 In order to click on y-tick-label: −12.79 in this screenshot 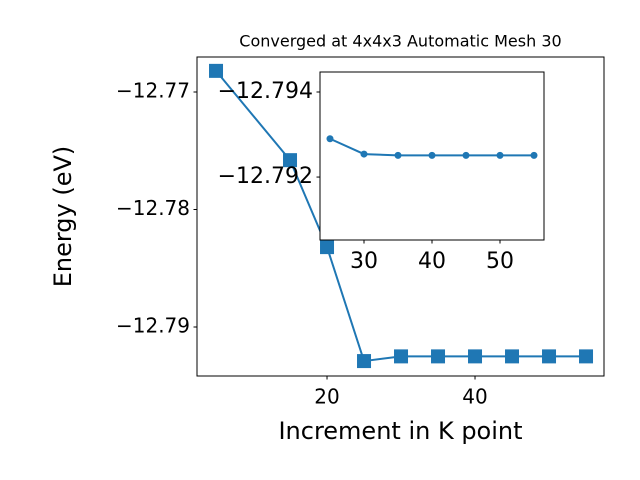, I will do `click(153, 326)`.